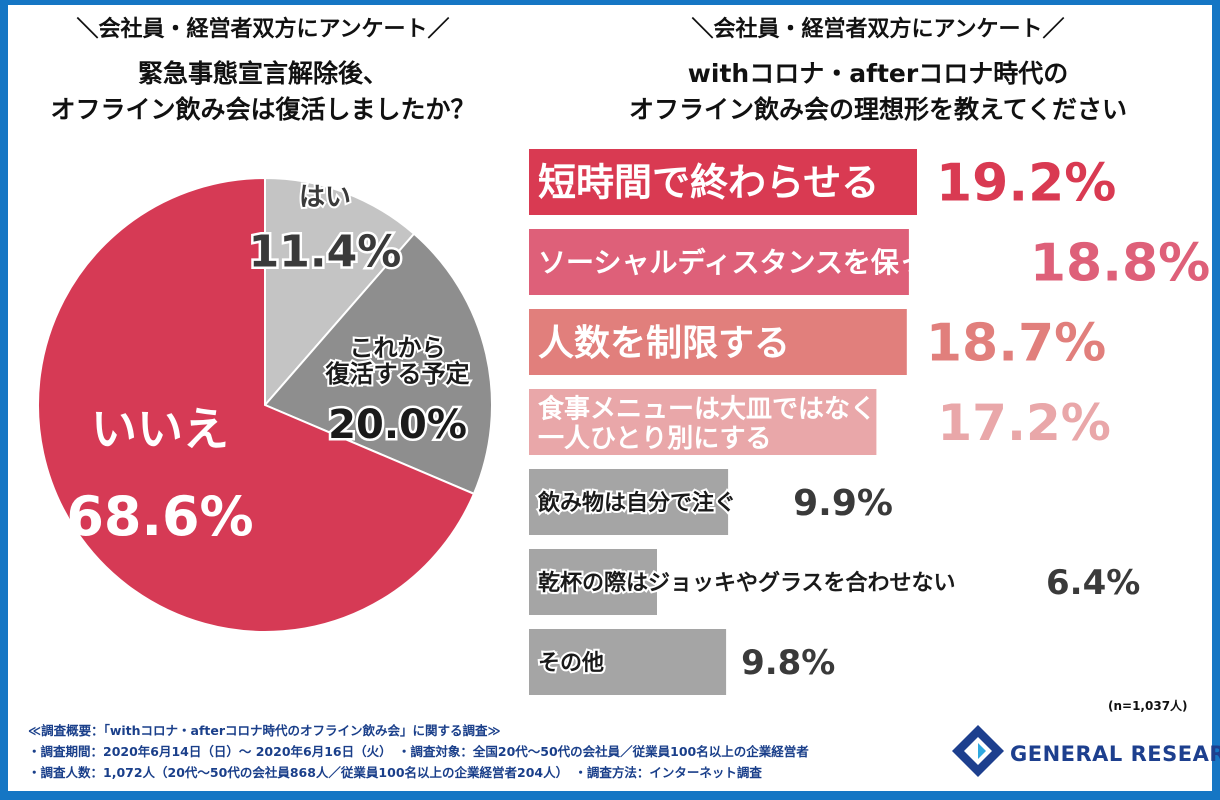  I want to click on bar-category-3: 人数を制限する, so click(664, 343).